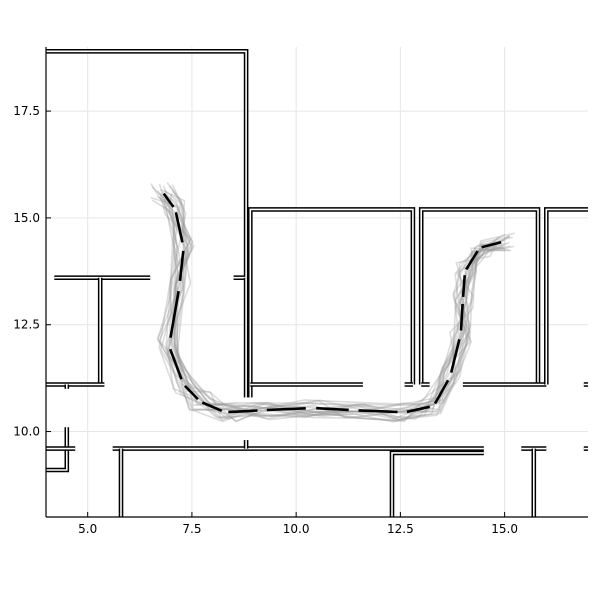 The width and height of the screenshot is (600, 600). Describe the element at coordinates (504, 529) in the screenshot. I see `x-tick-label: 15.0` at that location.